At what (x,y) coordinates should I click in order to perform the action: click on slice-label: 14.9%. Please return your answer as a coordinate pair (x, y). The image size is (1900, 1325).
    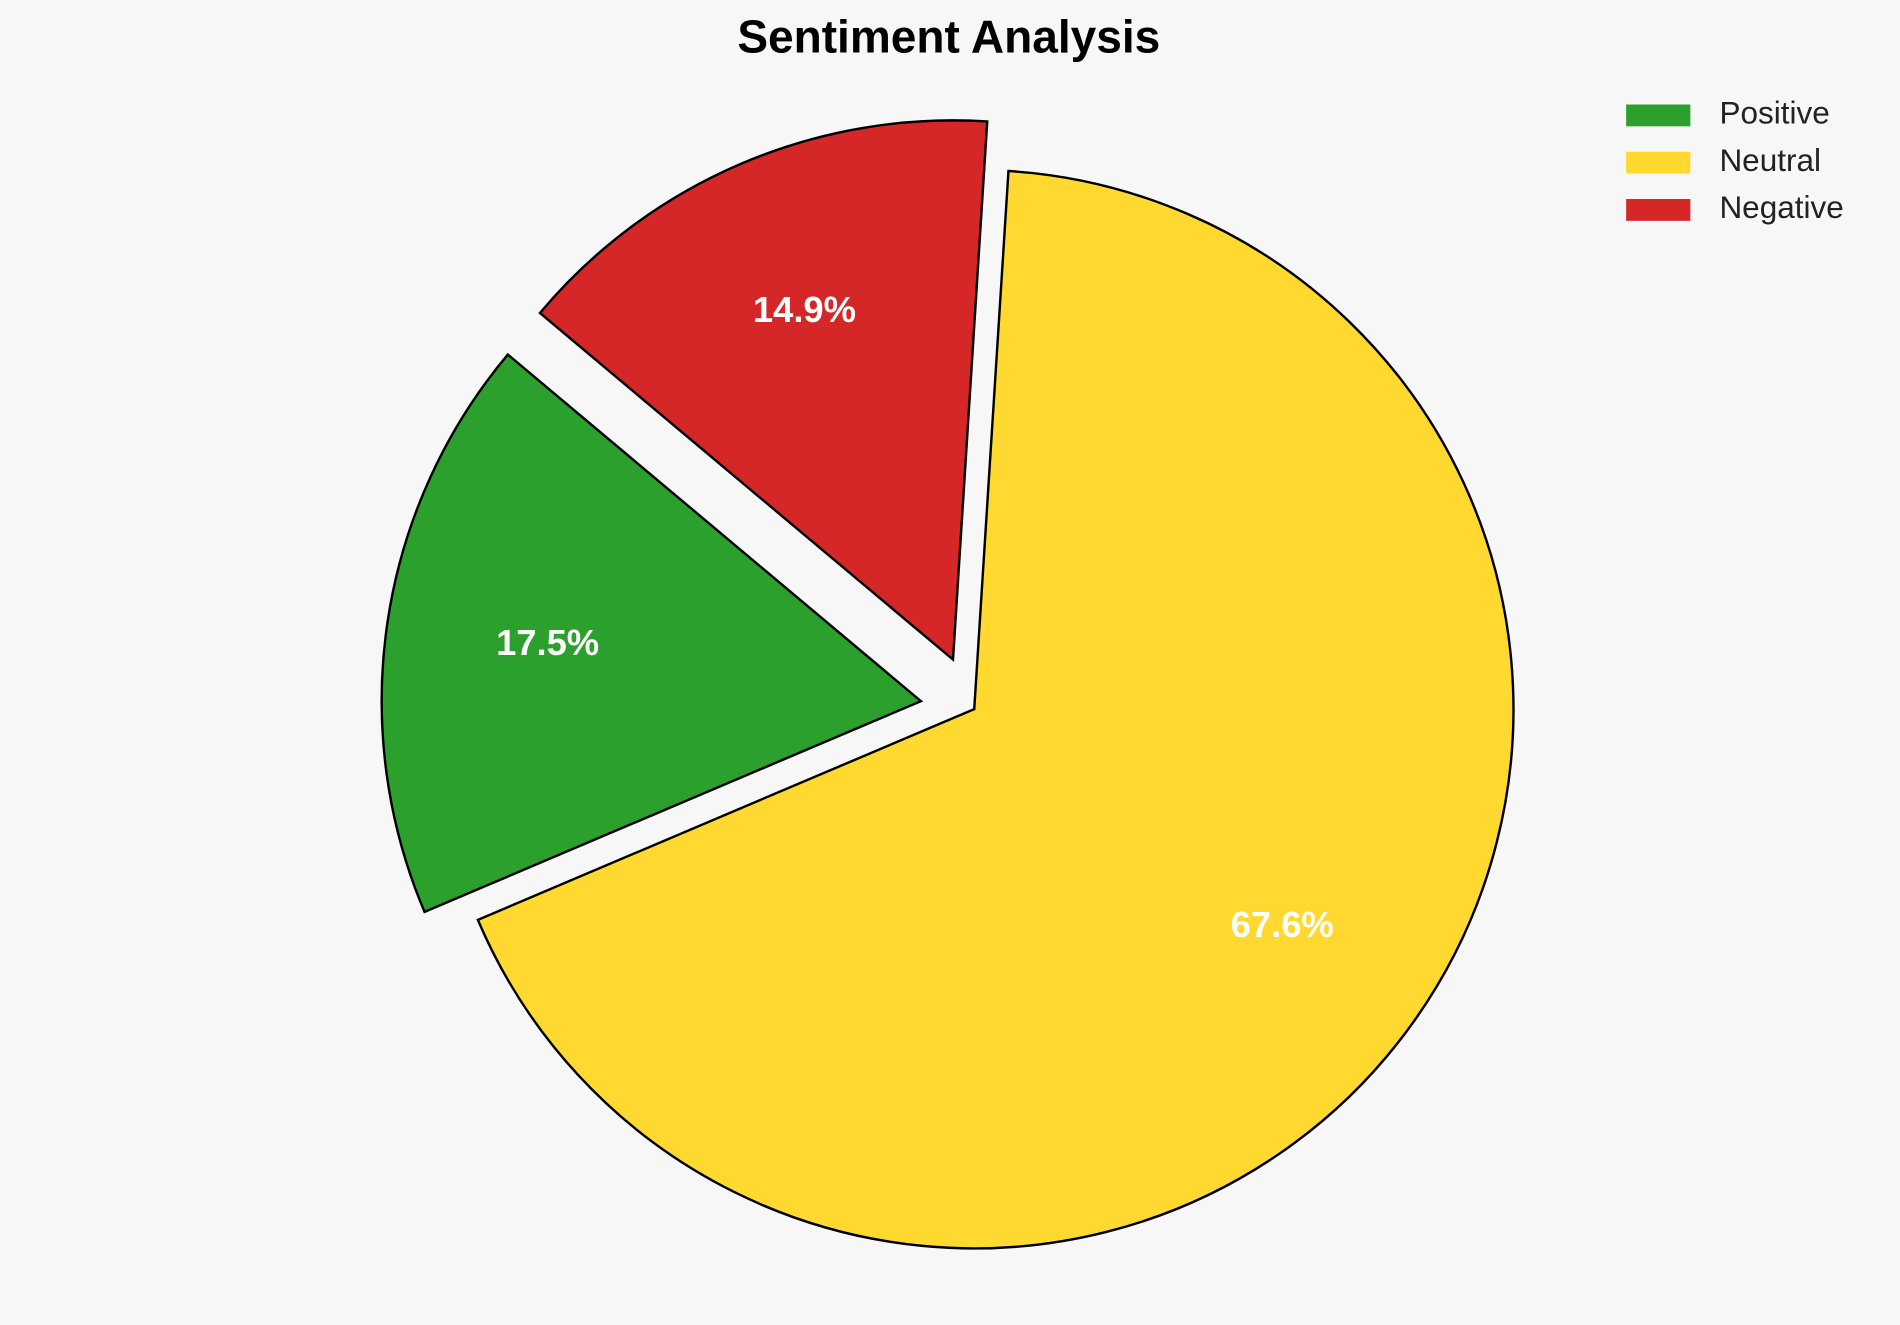
    Looking at the image, I should click on (804, 309).